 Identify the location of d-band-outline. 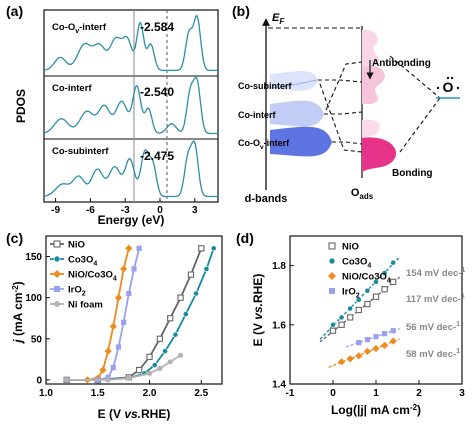
(294, 84).